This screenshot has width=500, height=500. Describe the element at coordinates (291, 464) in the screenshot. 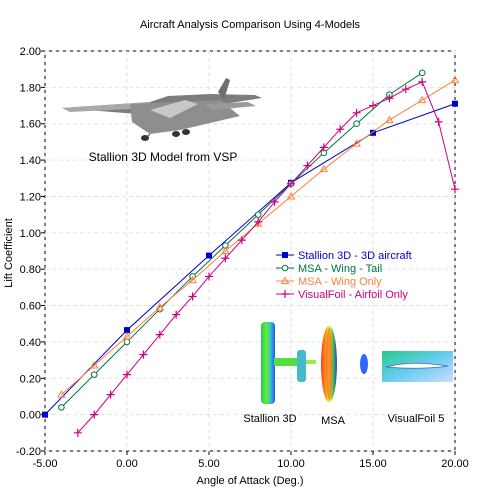

I see `x-tick-label: 10.00` at that location.